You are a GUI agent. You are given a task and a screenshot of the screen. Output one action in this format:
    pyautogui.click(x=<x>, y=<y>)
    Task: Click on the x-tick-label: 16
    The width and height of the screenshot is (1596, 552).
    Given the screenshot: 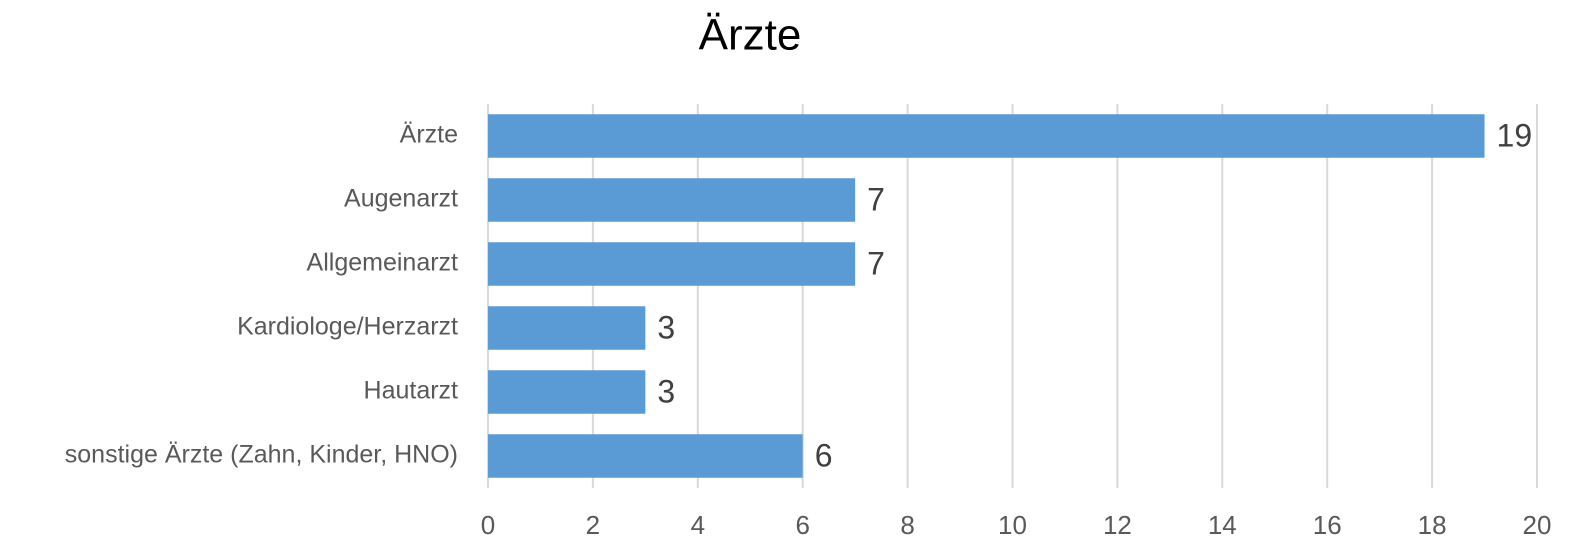 What is the action you would take?
    pyautogui.click(x=1327, y=525)
    